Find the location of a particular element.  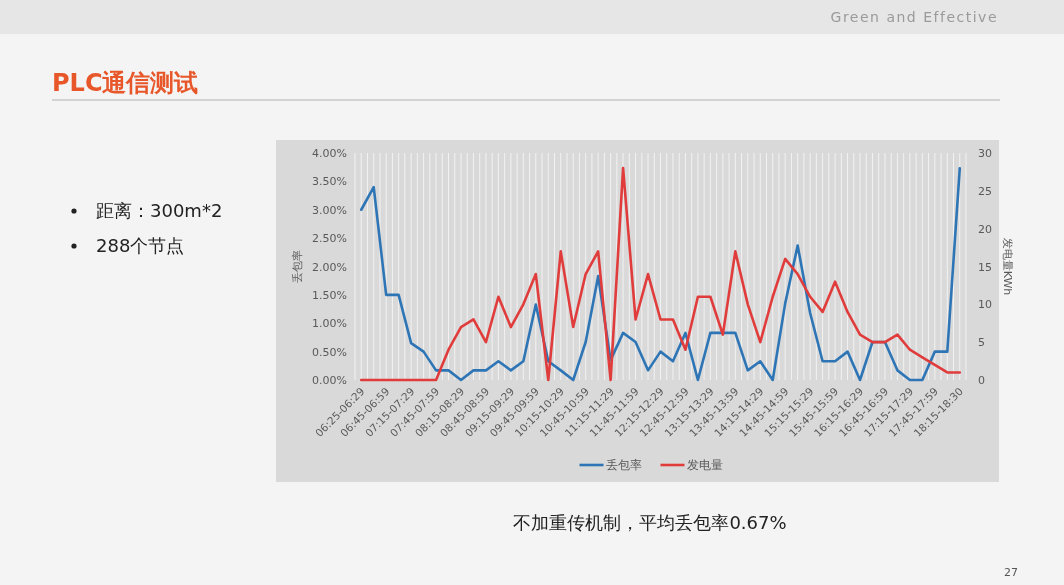

y-tick-label: 1.50% is located at coordinates (329, 295).